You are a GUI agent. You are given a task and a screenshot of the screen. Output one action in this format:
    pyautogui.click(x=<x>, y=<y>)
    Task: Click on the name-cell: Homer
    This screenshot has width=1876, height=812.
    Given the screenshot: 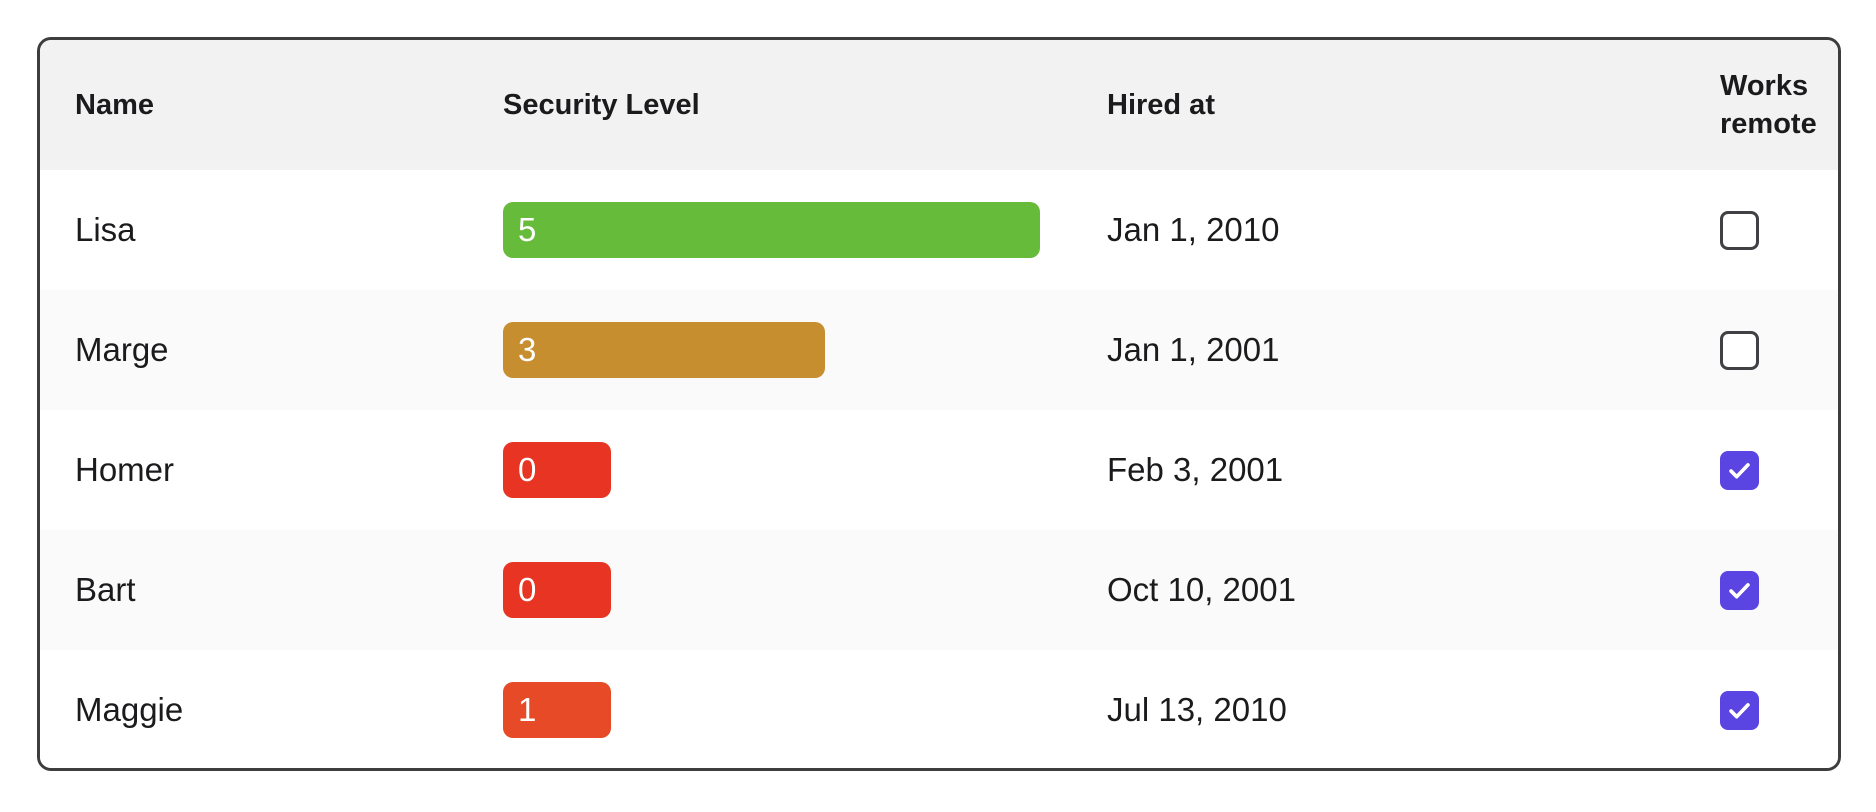 What is the action you would take?
    pyautogui.click(x=125, y=469)
    